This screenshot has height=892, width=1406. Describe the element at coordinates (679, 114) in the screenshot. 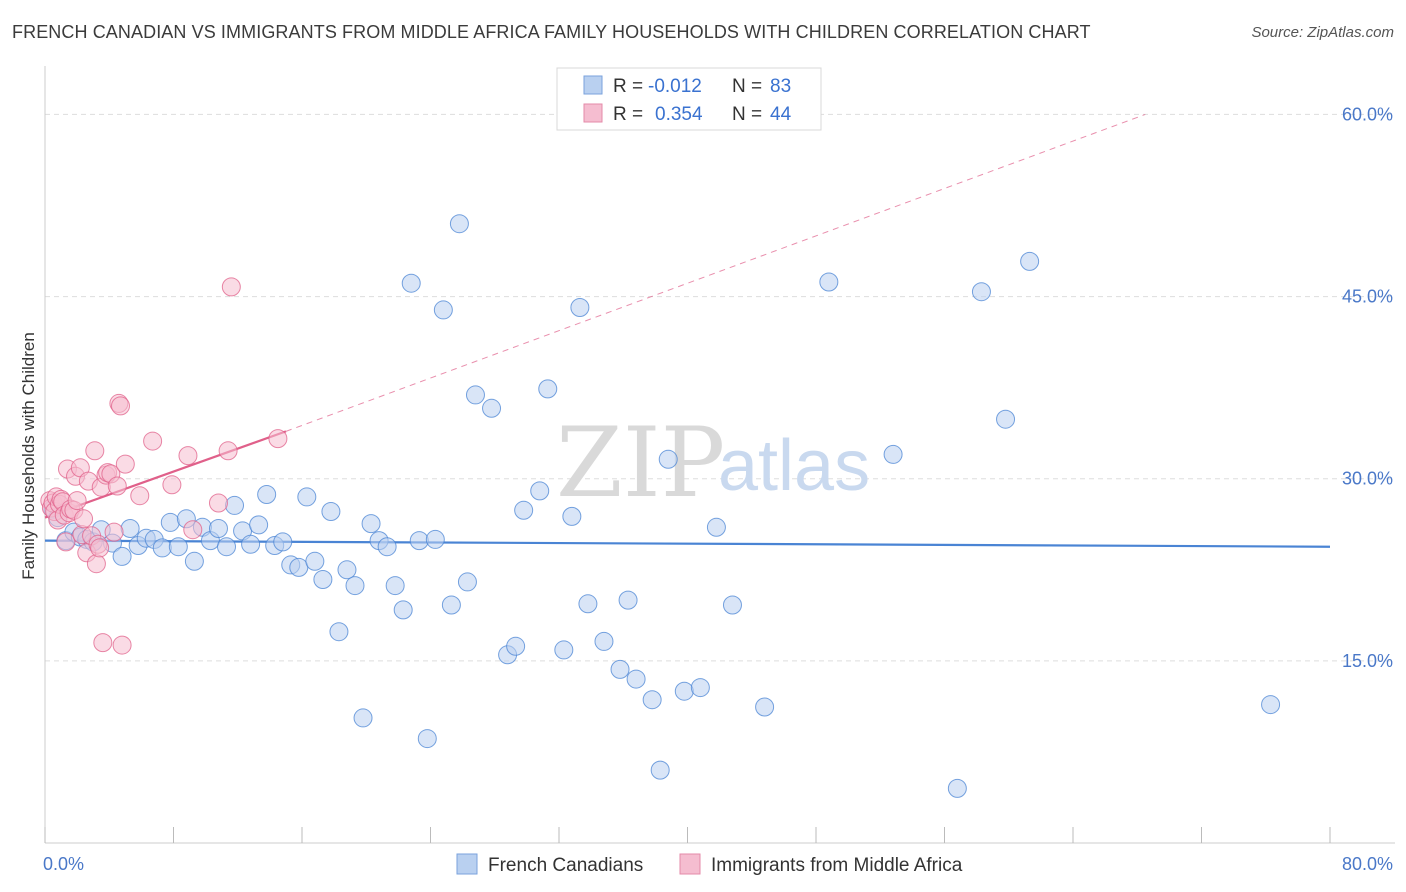

I see `legend-r-value-2: 0.354` at that location.